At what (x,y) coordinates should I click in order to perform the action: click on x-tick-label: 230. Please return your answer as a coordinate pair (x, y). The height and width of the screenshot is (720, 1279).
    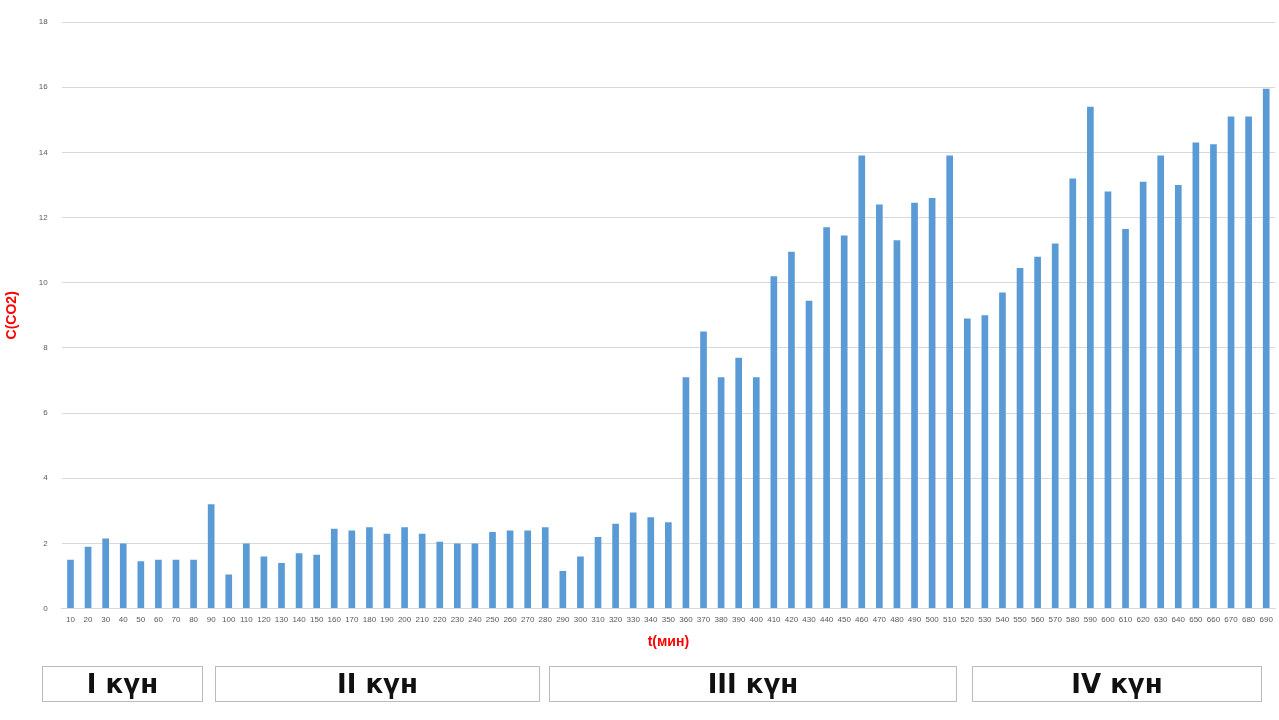
    Looking at the image, I should click on (457, 619).